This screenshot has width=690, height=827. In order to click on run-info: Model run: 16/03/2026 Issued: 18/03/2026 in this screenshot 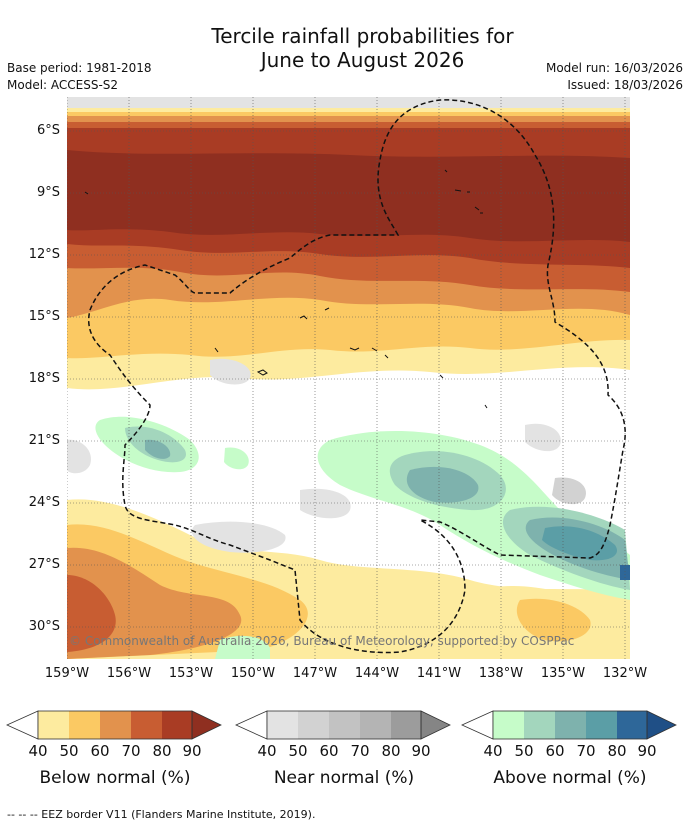, I will do `click(614, 77)`.